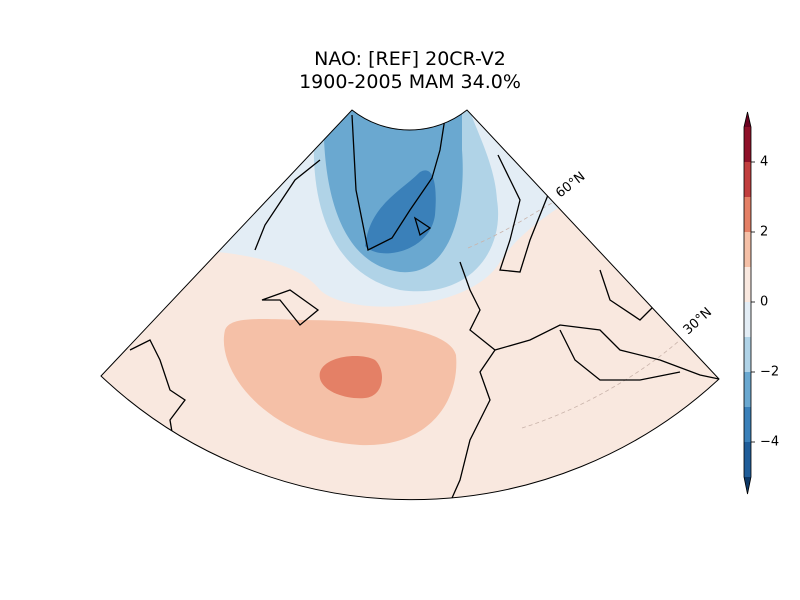 This screenshot has height=600, width=800. I want to click on colorbar-tick-label: −4, so click(769, 442).